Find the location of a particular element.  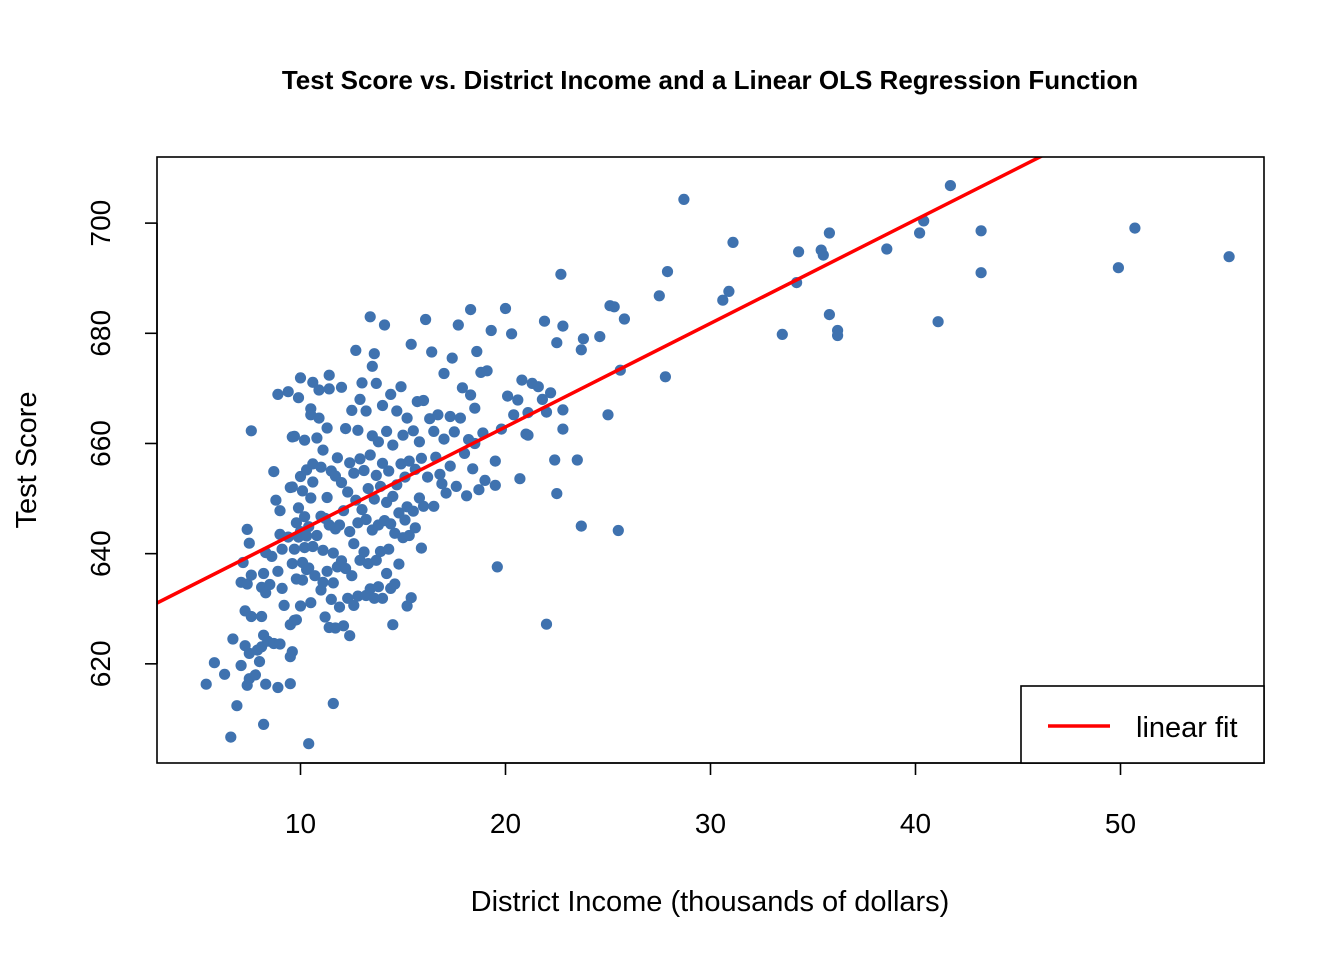

x-tick-label: 30 is located at coordinates (710, 823).